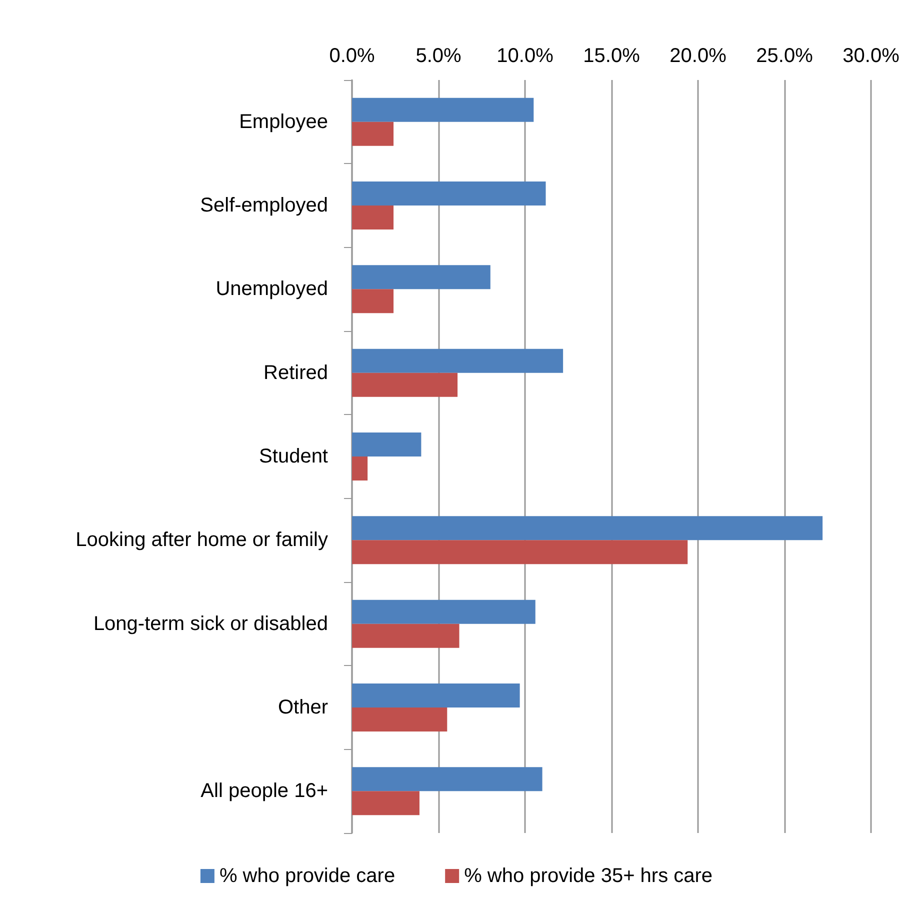 This screenshot has height=899, width=913. I want to click on y-tick-label: Employee, so click(283, 121).